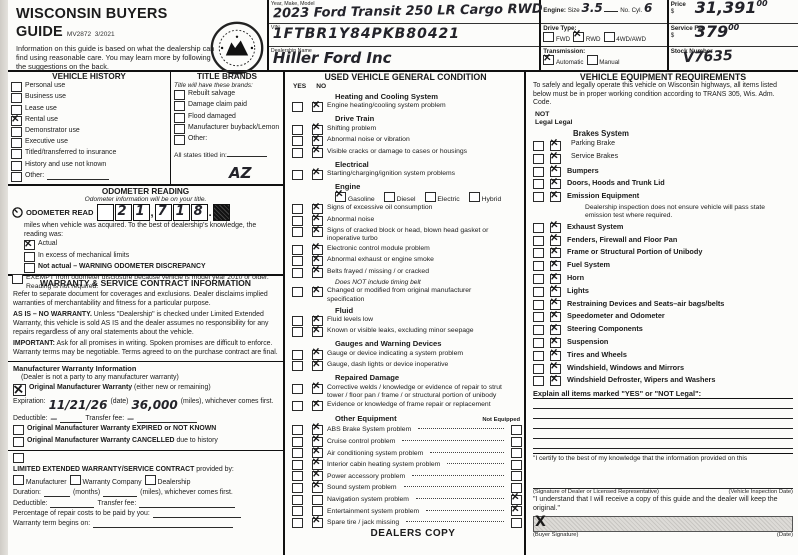  I want to click on dealership-field: Dealership Name Hiller Ford Inc, so click(404, 58).